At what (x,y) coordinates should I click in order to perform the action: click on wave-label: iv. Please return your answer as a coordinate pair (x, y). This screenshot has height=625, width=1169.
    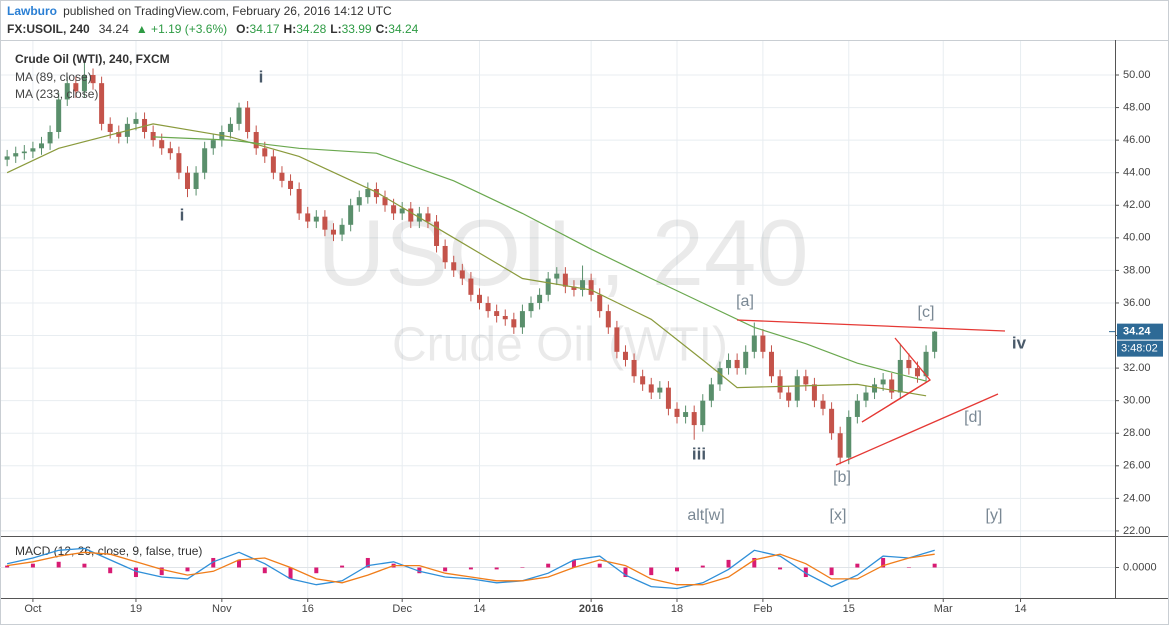
    Looking at the image, I should click on (1019, 342).